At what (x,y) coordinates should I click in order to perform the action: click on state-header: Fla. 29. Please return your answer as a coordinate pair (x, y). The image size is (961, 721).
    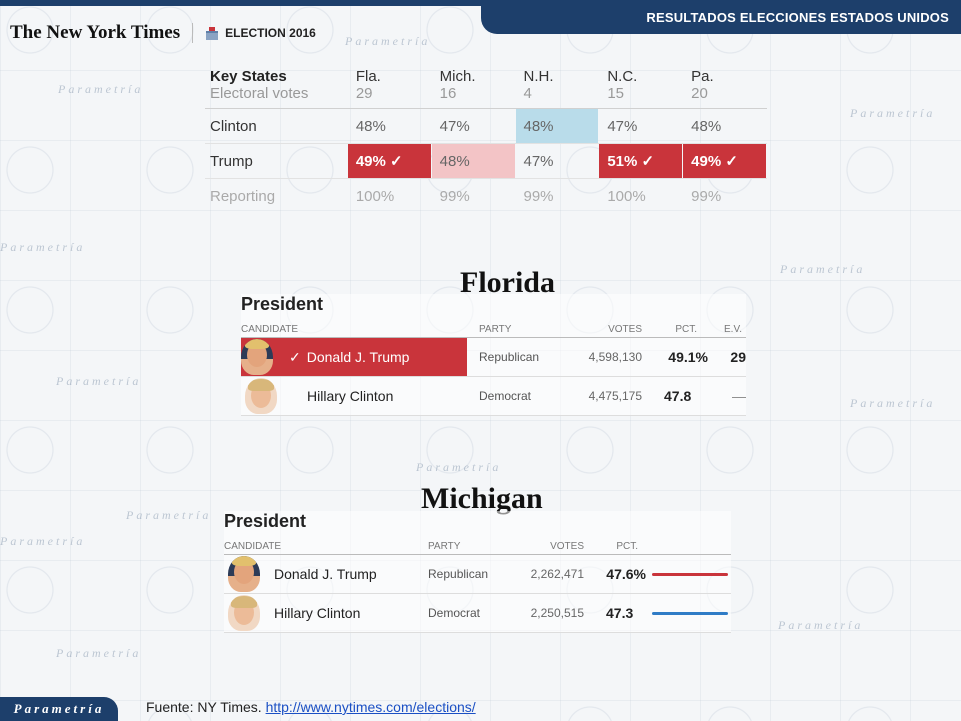
    Looking at the image, I should click on (368, 85).